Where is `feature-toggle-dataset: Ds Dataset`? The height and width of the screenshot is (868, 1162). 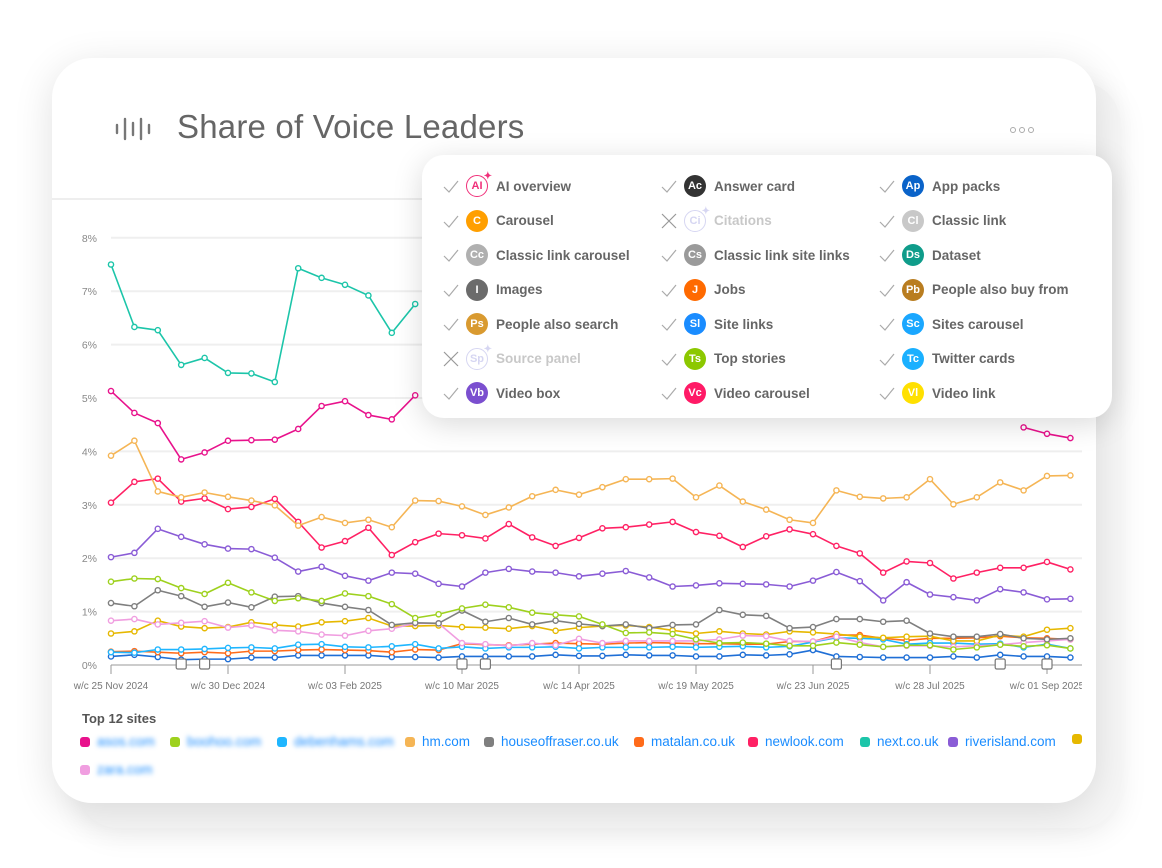 feature-toggle-dataset: Ds Dataset is located at coordinates (929, 255).